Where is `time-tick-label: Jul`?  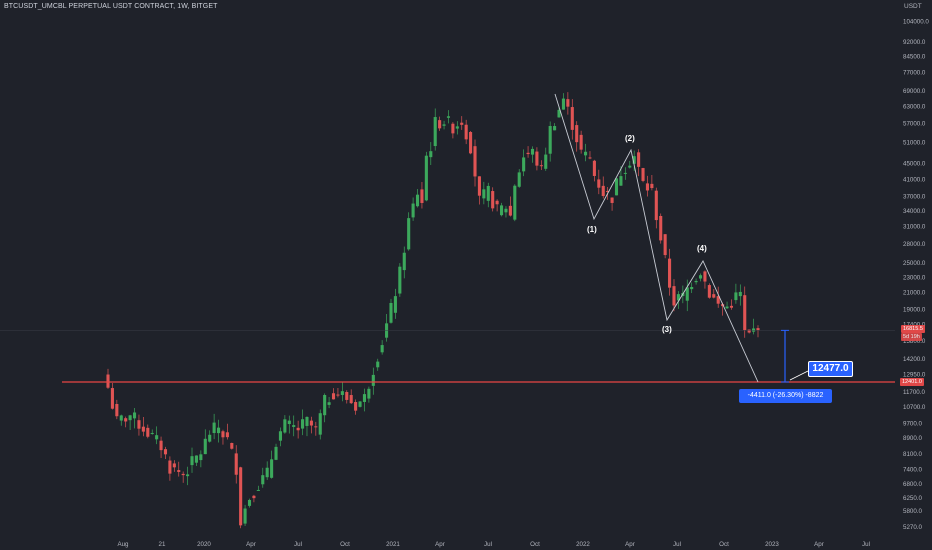 time-tick-label: Jul is located at coordinates (677, 544).